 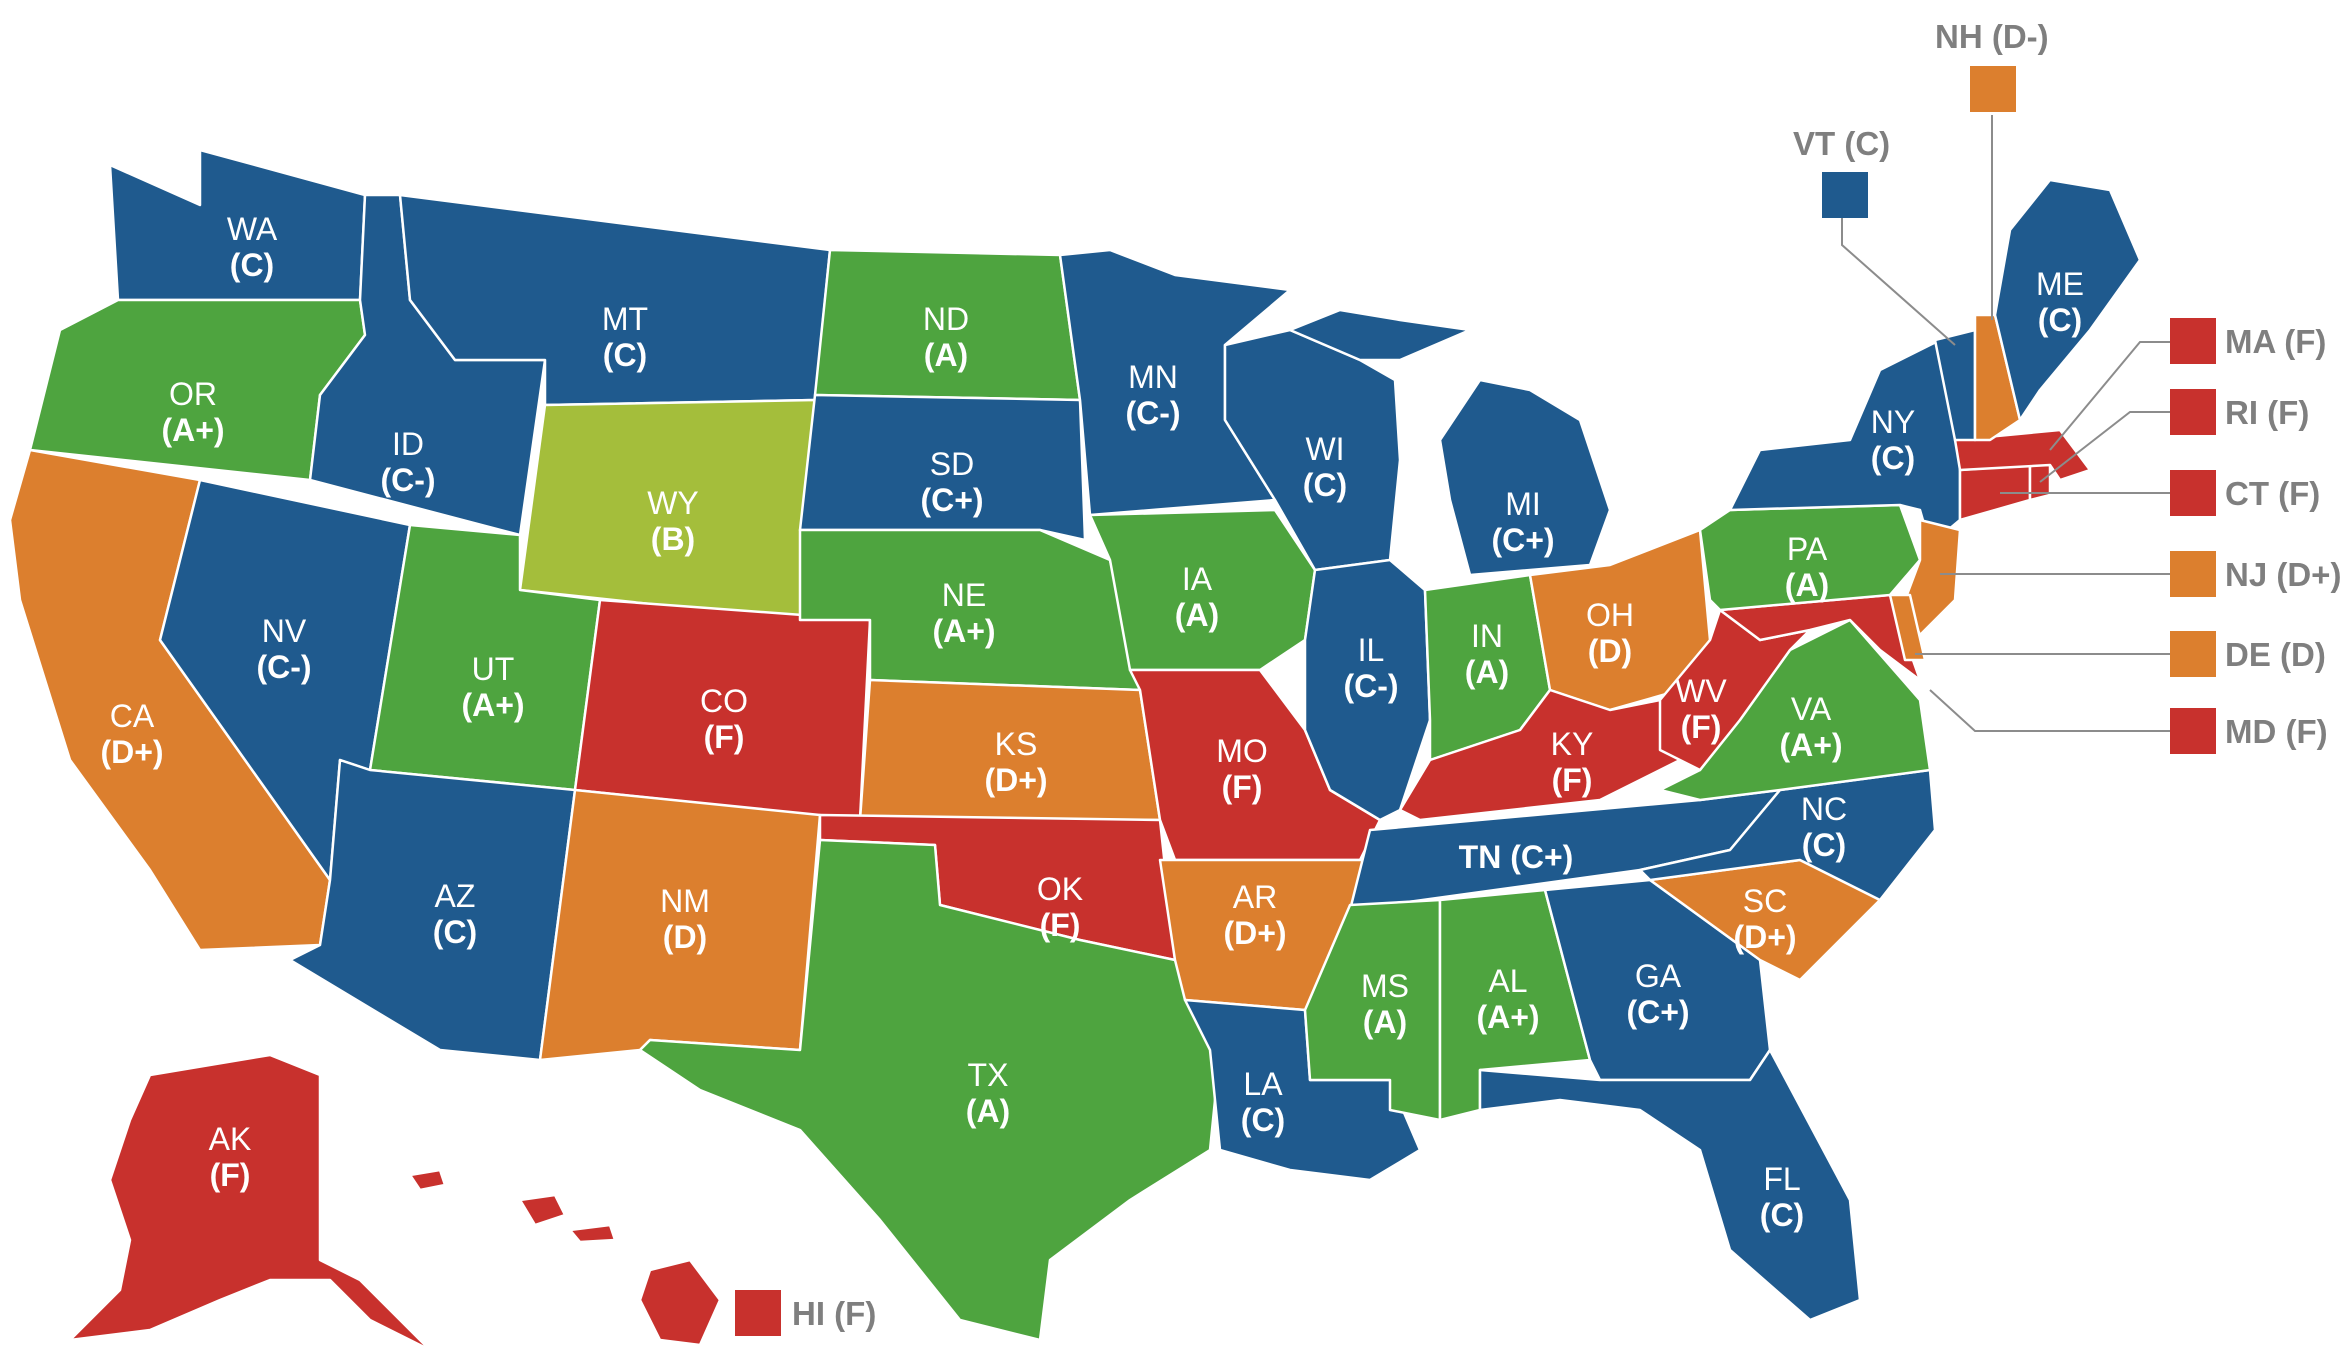 What do you see at coordinates (1657, 1012) in the screenshot?
I see `label-ga-grade: (C+)` at bounding box center [1657, 1012].